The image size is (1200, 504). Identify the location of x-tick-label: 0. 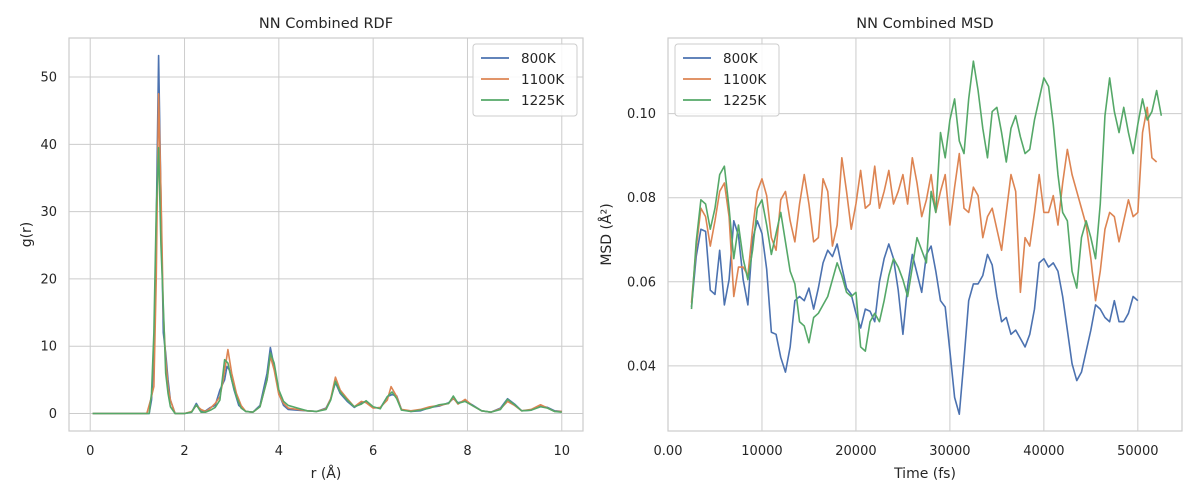
(90, 451).